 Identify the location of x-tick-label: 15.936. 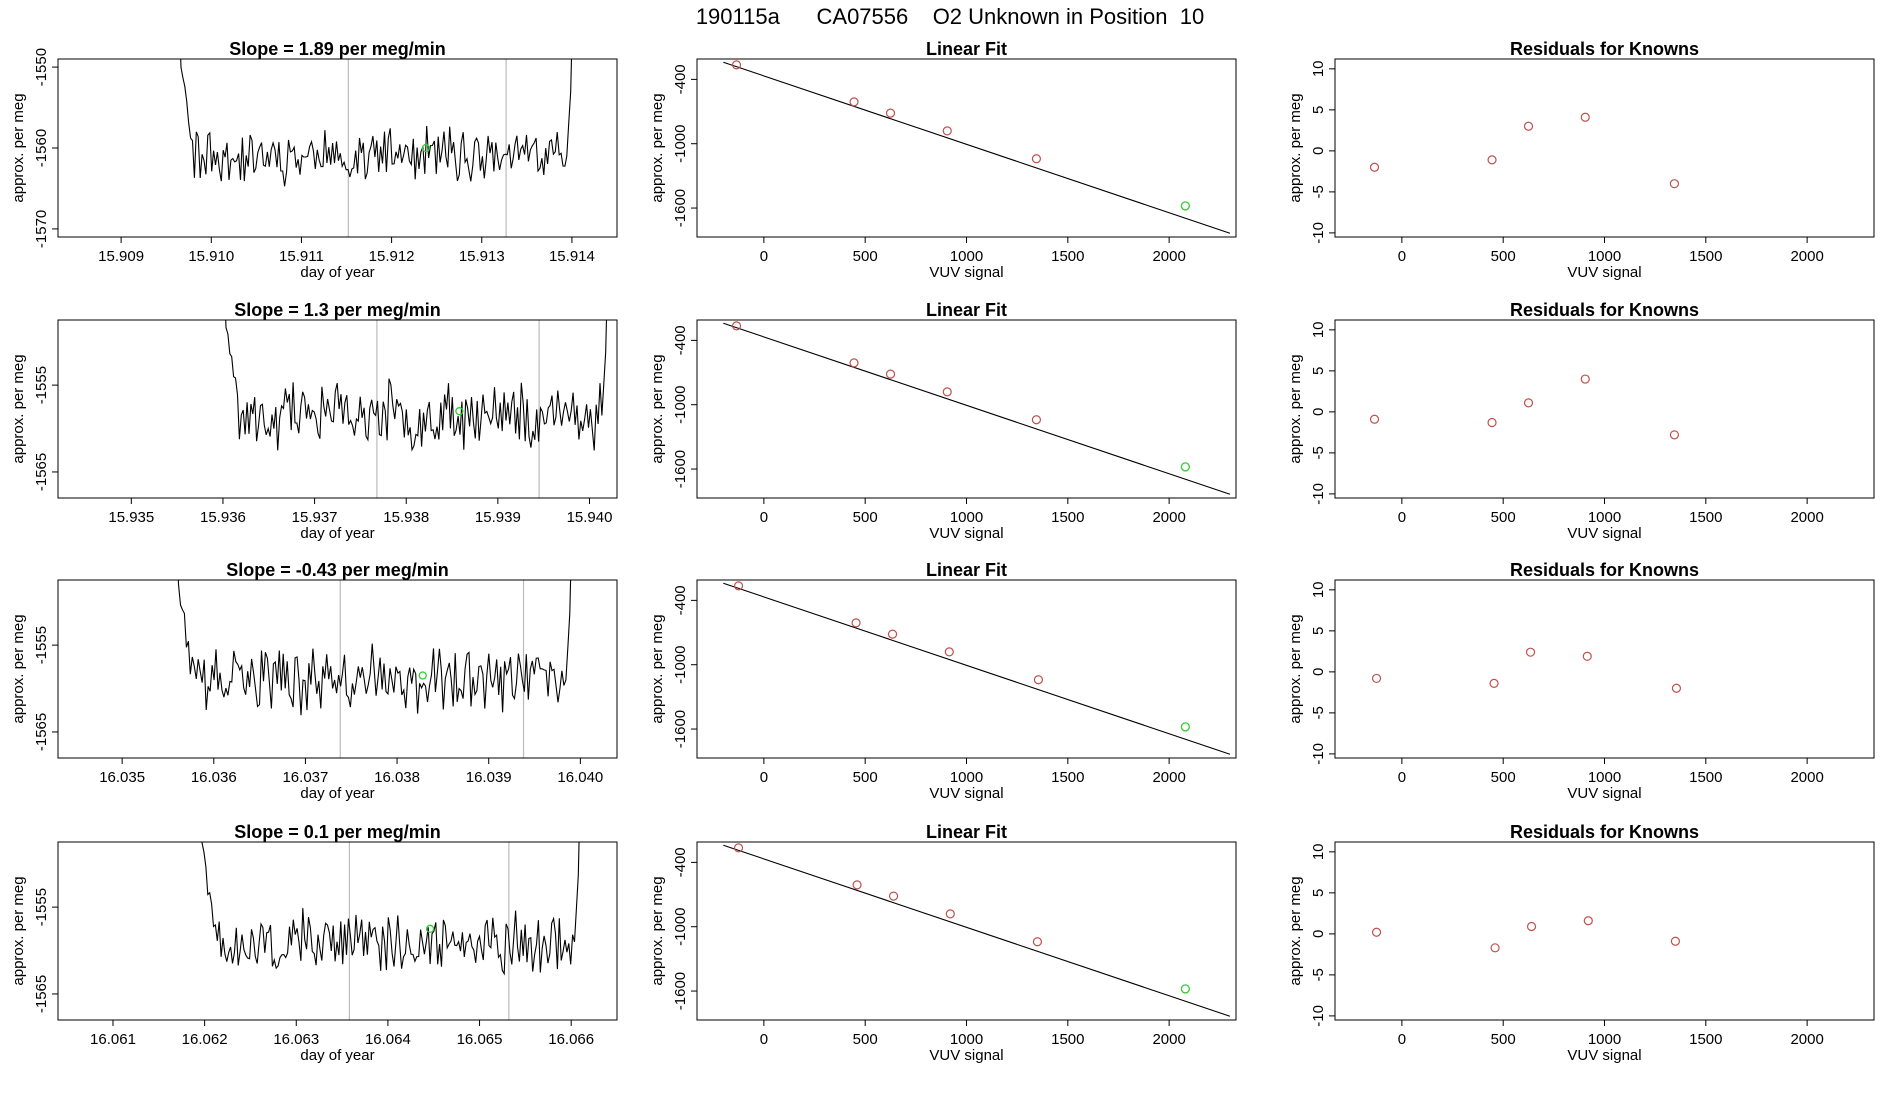
(223, 517).